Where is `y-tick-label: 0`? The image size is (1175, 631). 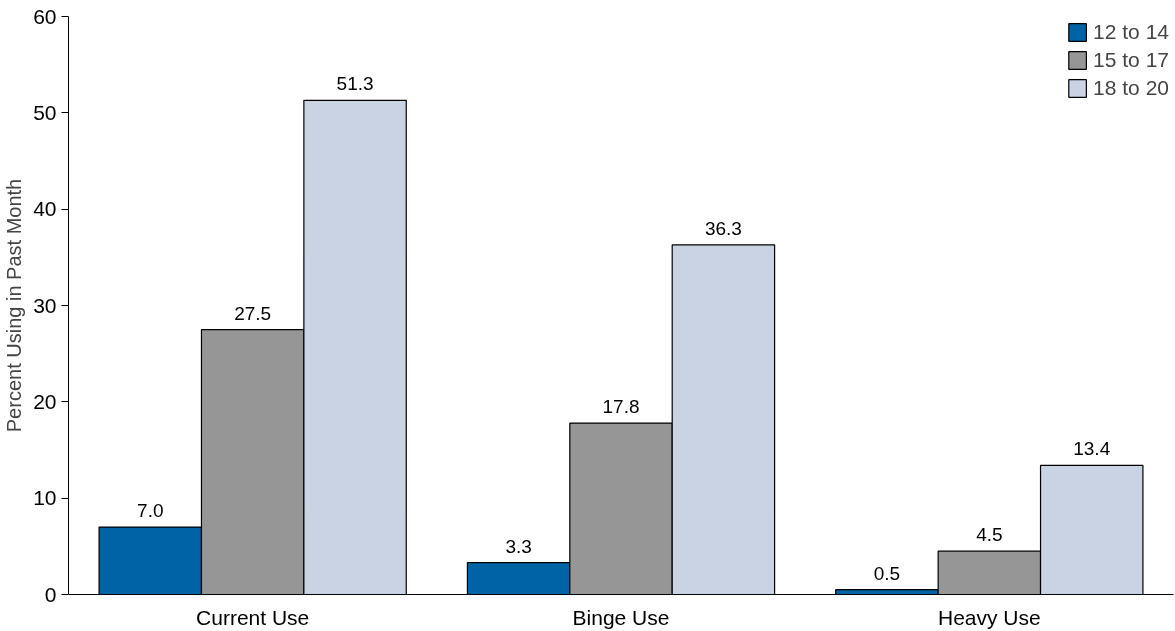
y-tick-label: 0 is located at coordinates (50, 594).